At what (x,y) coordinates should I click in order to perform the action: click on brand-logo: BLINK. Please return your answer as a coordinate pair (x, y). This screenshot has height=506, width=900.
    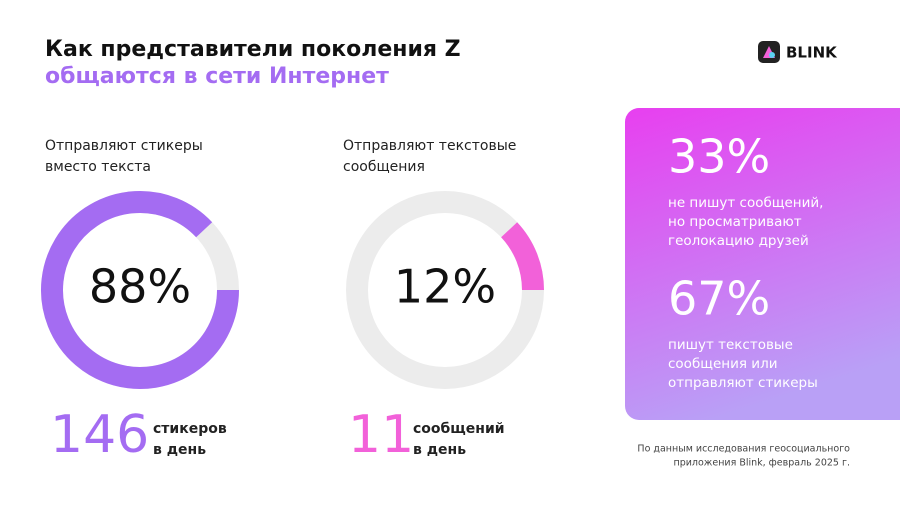
    Looking at the image, I should click on (798, 52).